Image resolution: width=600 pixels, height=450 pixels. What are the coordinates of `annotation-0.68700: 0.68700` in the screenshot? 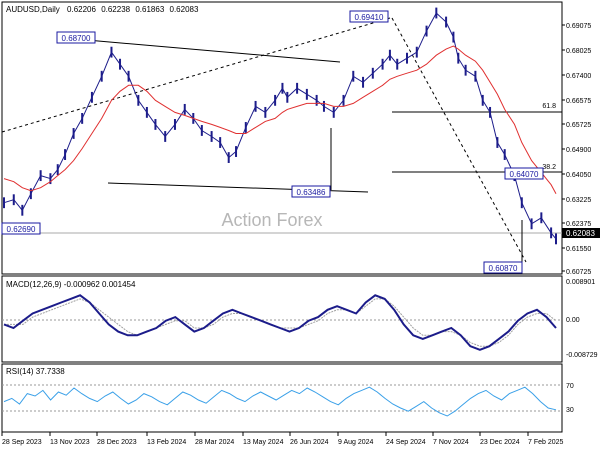 It's located at (76, 37).